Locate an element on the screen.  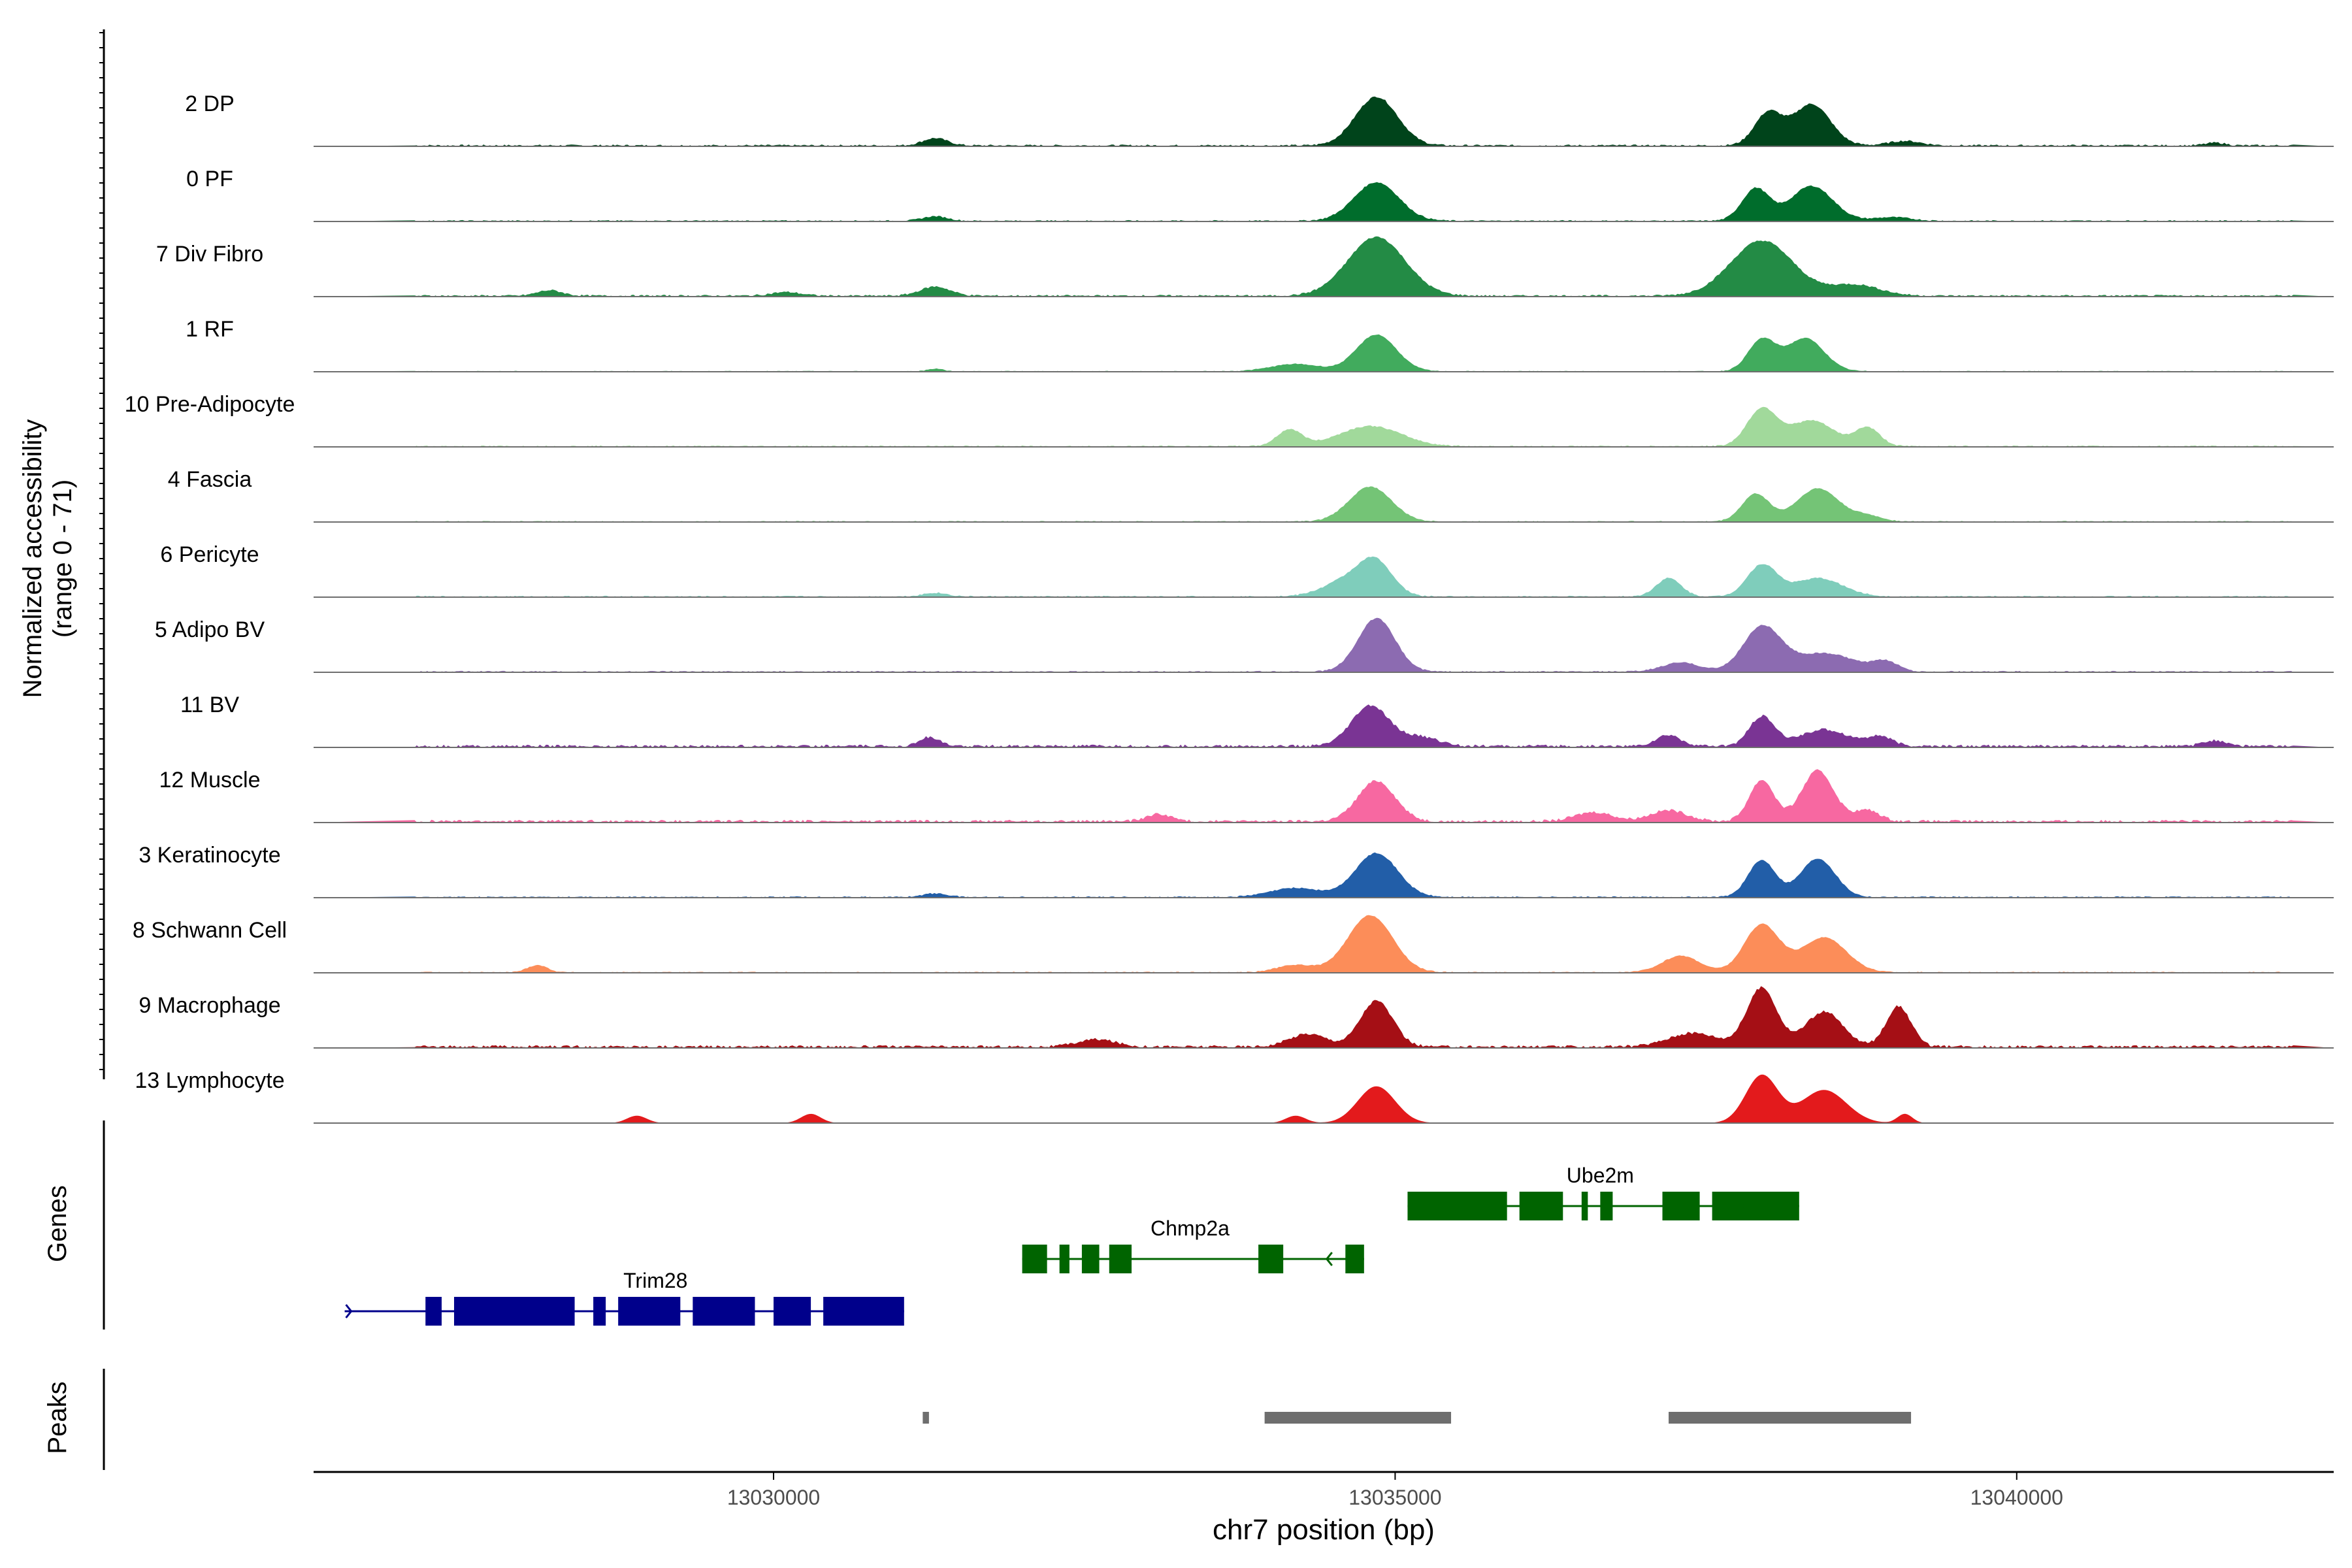
y-axis-title-line2: (range 0 - 71) is located at coordinates (62, 559).